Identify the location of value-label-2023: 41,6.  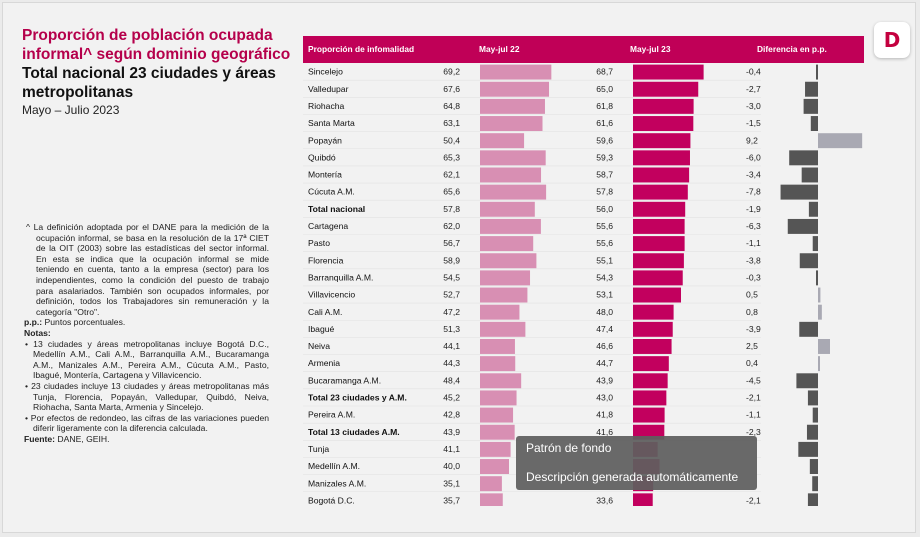
(604, 432).